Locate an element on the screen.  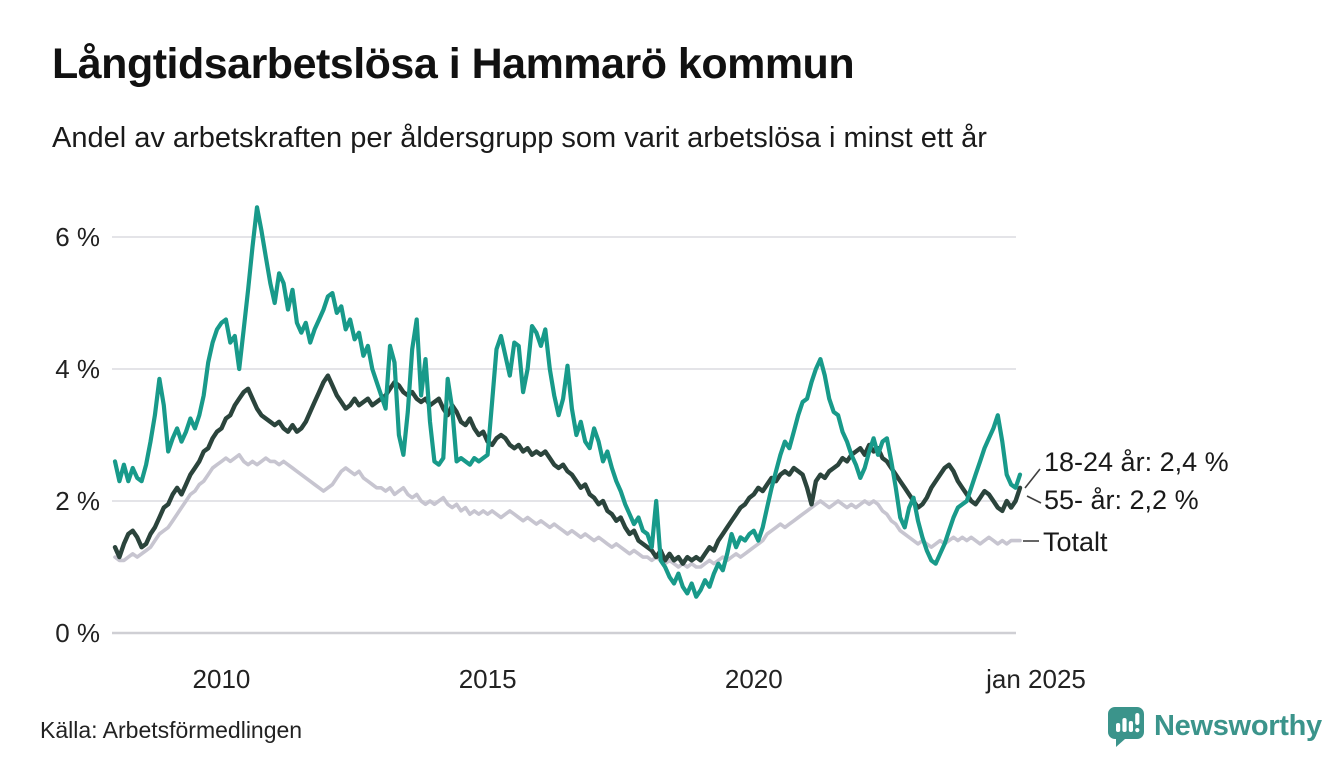
newsworthy-logo: Newsworthy is located at coordinates (1214, 726).